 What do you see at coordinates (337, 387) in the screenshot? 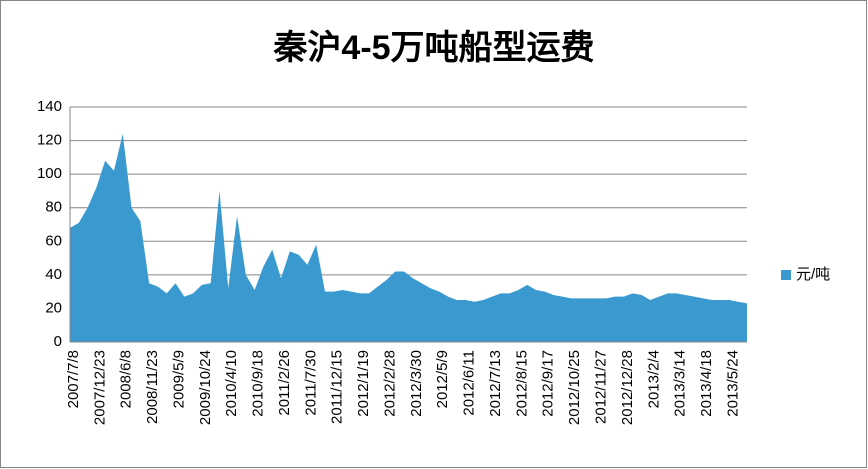
I see `x-tick-label: 2011/12/15` at bounding box center [337, 387].